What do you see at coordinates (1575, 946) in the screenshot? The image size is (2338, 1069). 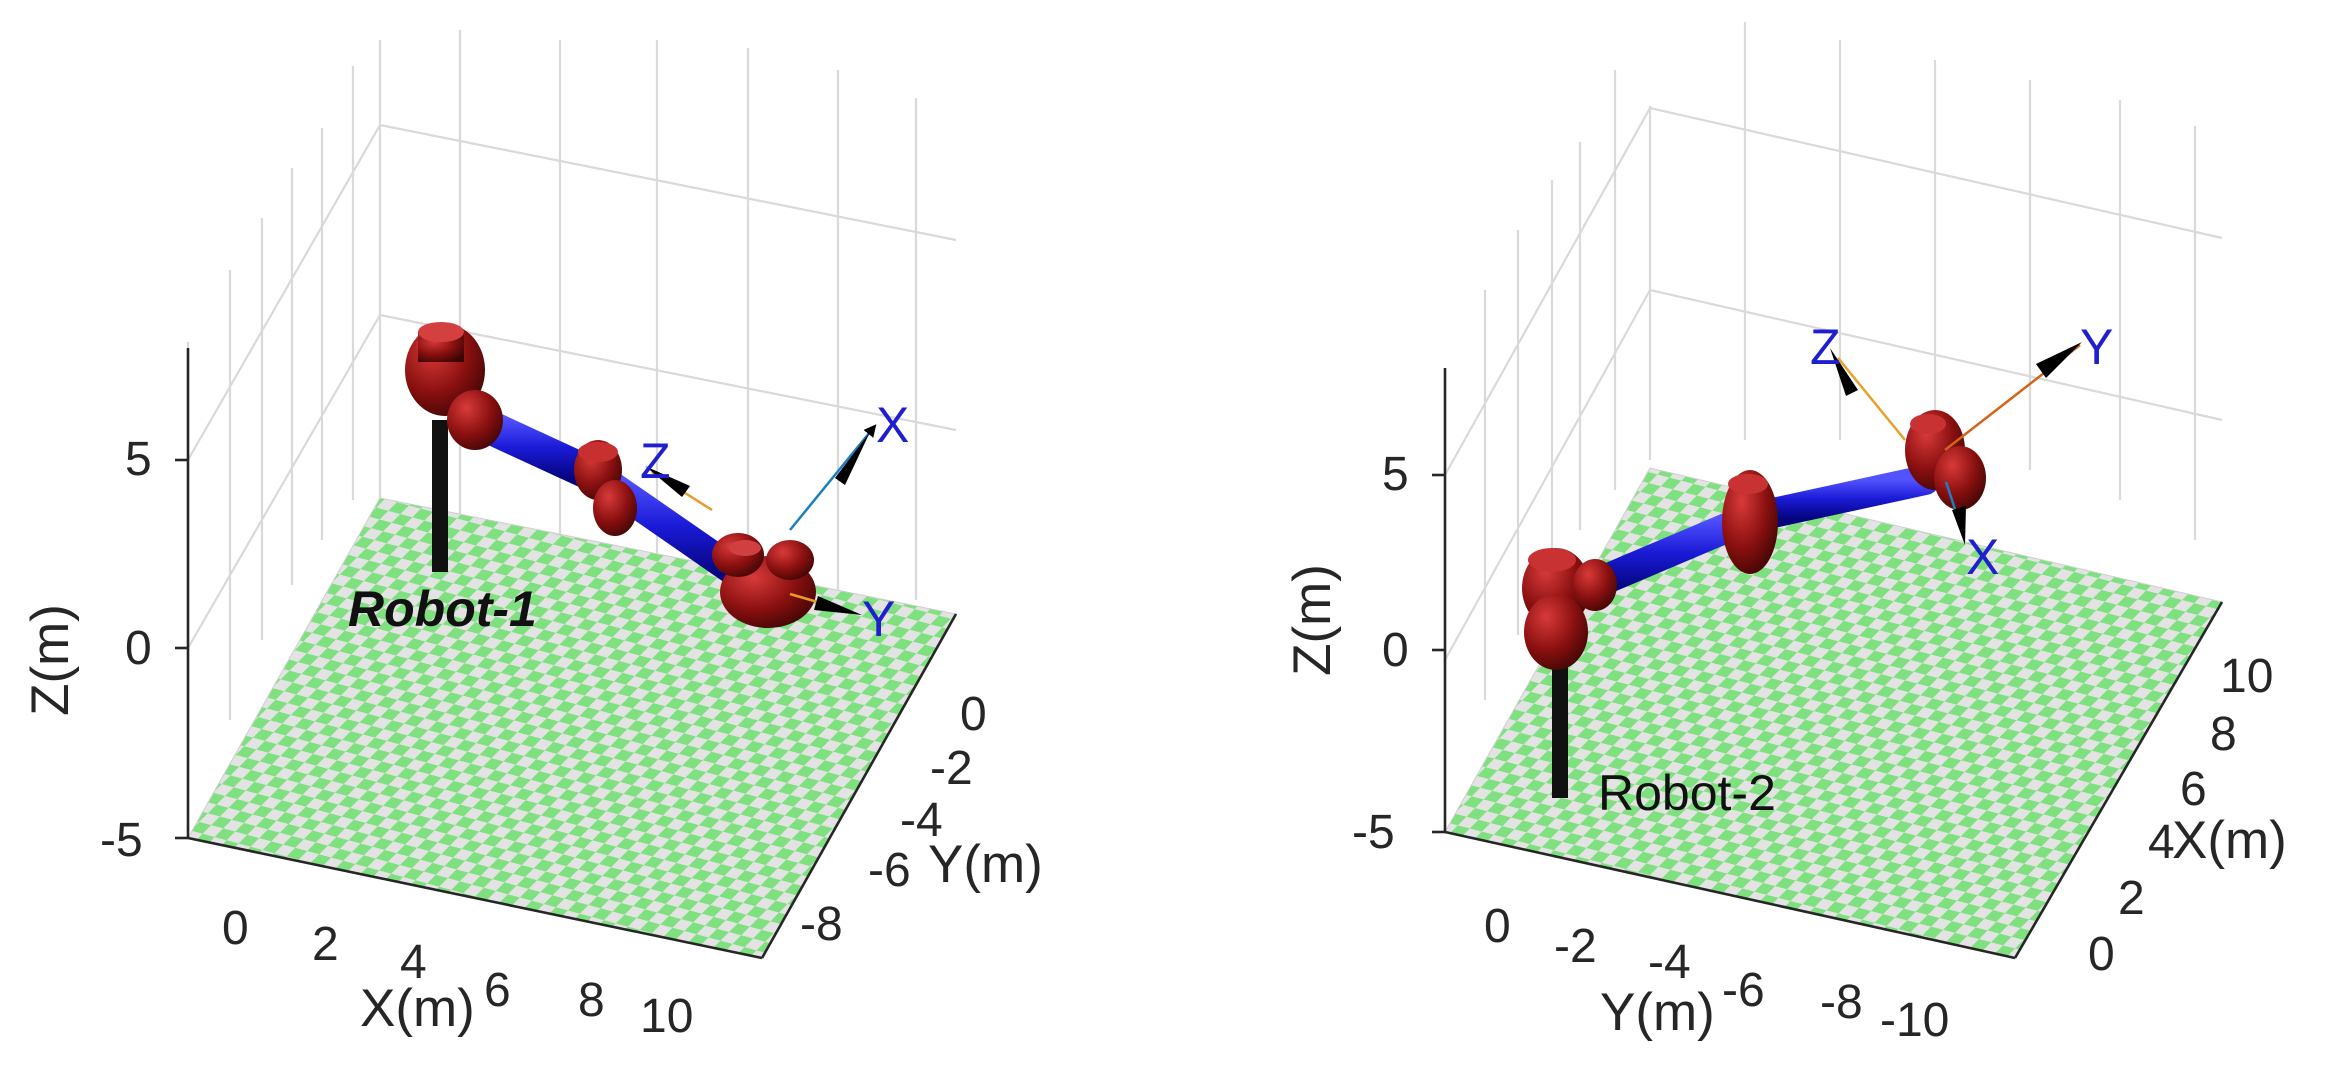 I see `panel-2-y-tick-neg2: -2` at bounding box center [1575, 946].